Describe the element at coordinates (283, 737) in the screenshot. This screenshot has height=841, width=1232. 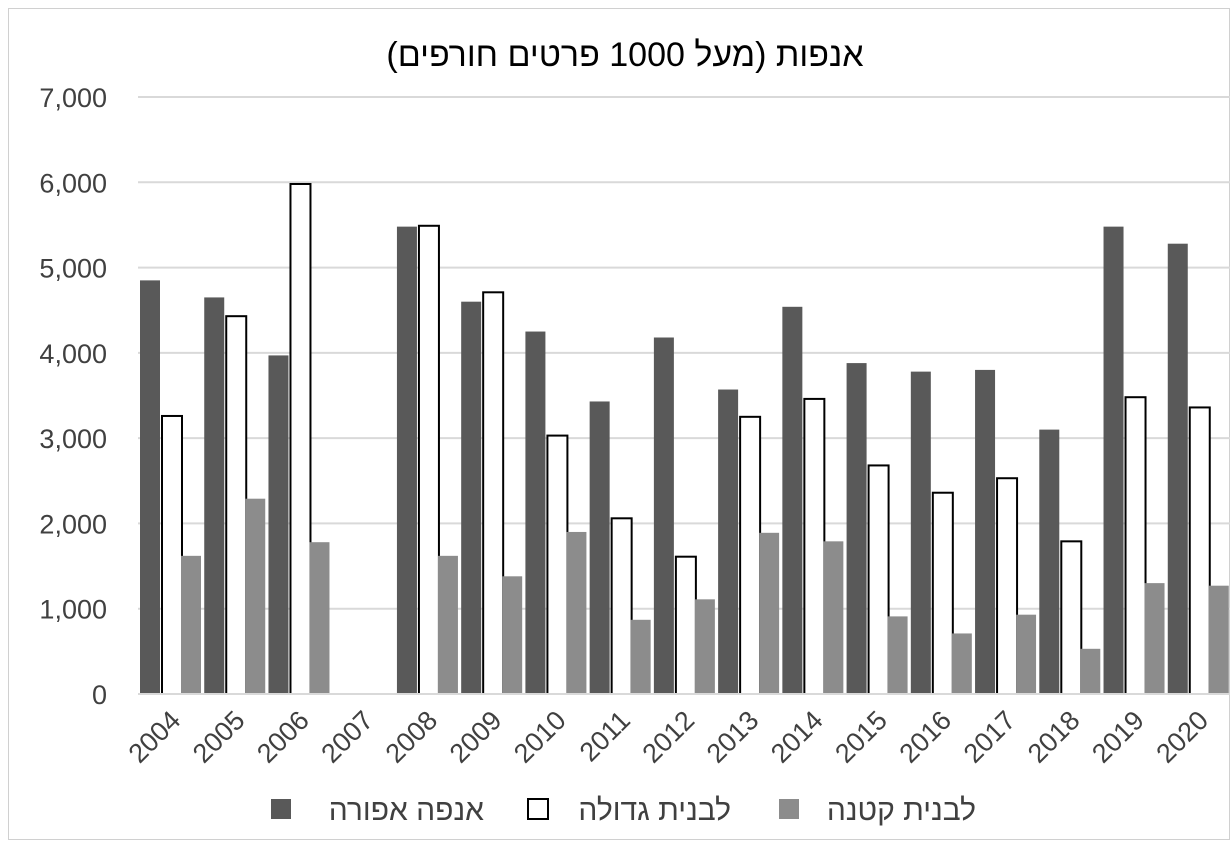
I see `x-tick-label: 2006` at that location.